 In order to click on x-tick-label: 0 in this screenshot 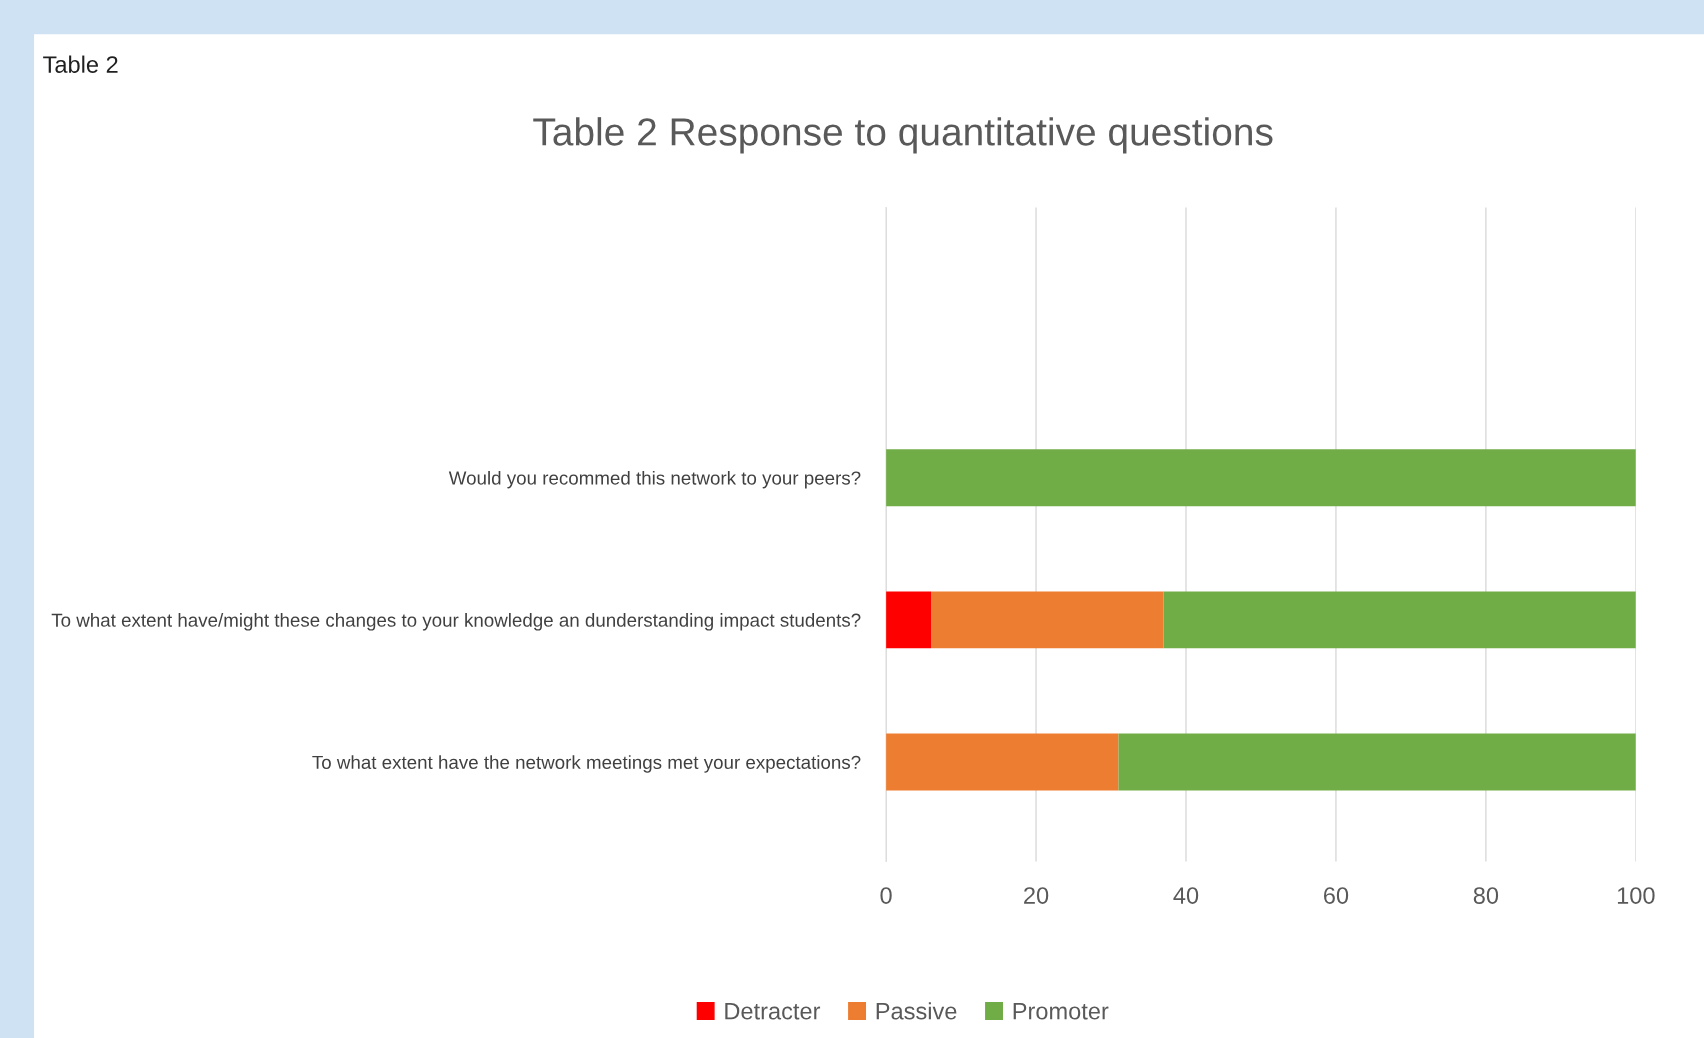, I will do `click(886, 895)`.